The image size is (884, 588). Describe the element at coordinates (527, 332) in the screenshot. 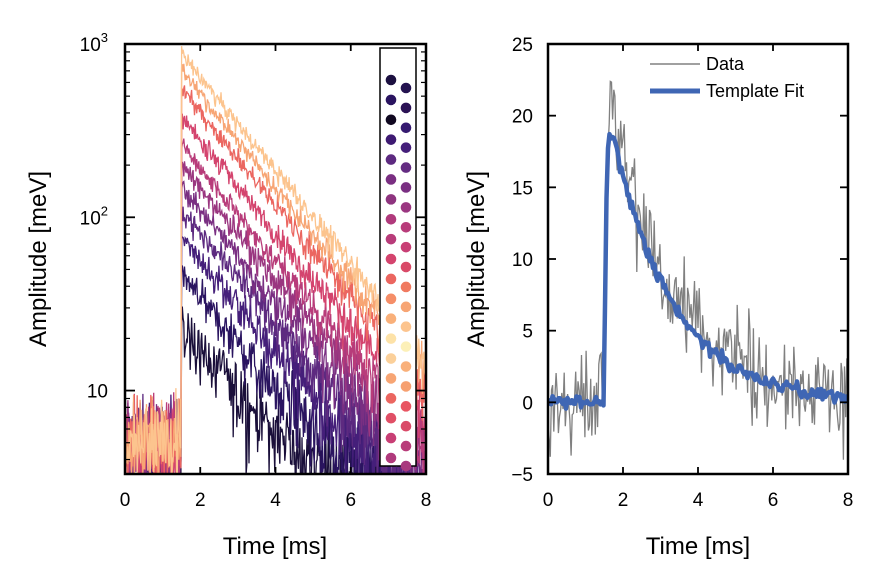

I see `right-y-tick-label: 5` at that location.